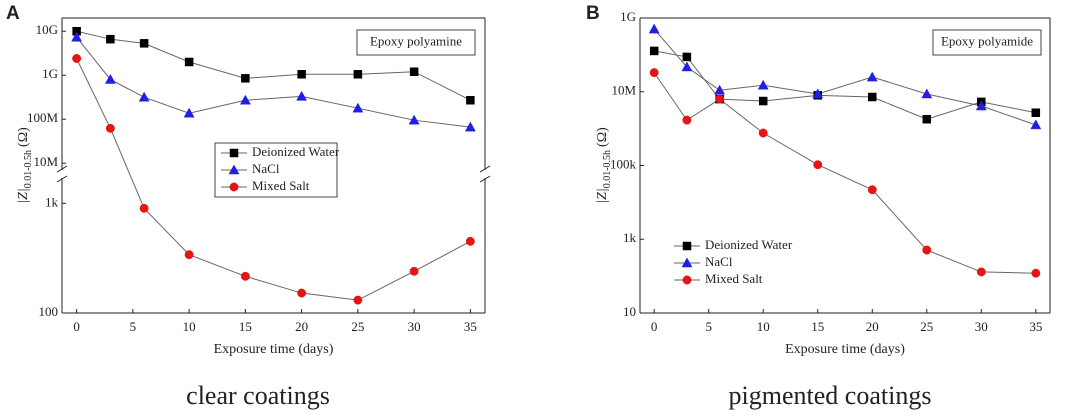  Describe the element at coordinates (258, 395) in the screenshot. I see `caption: clear coatings` at that location.